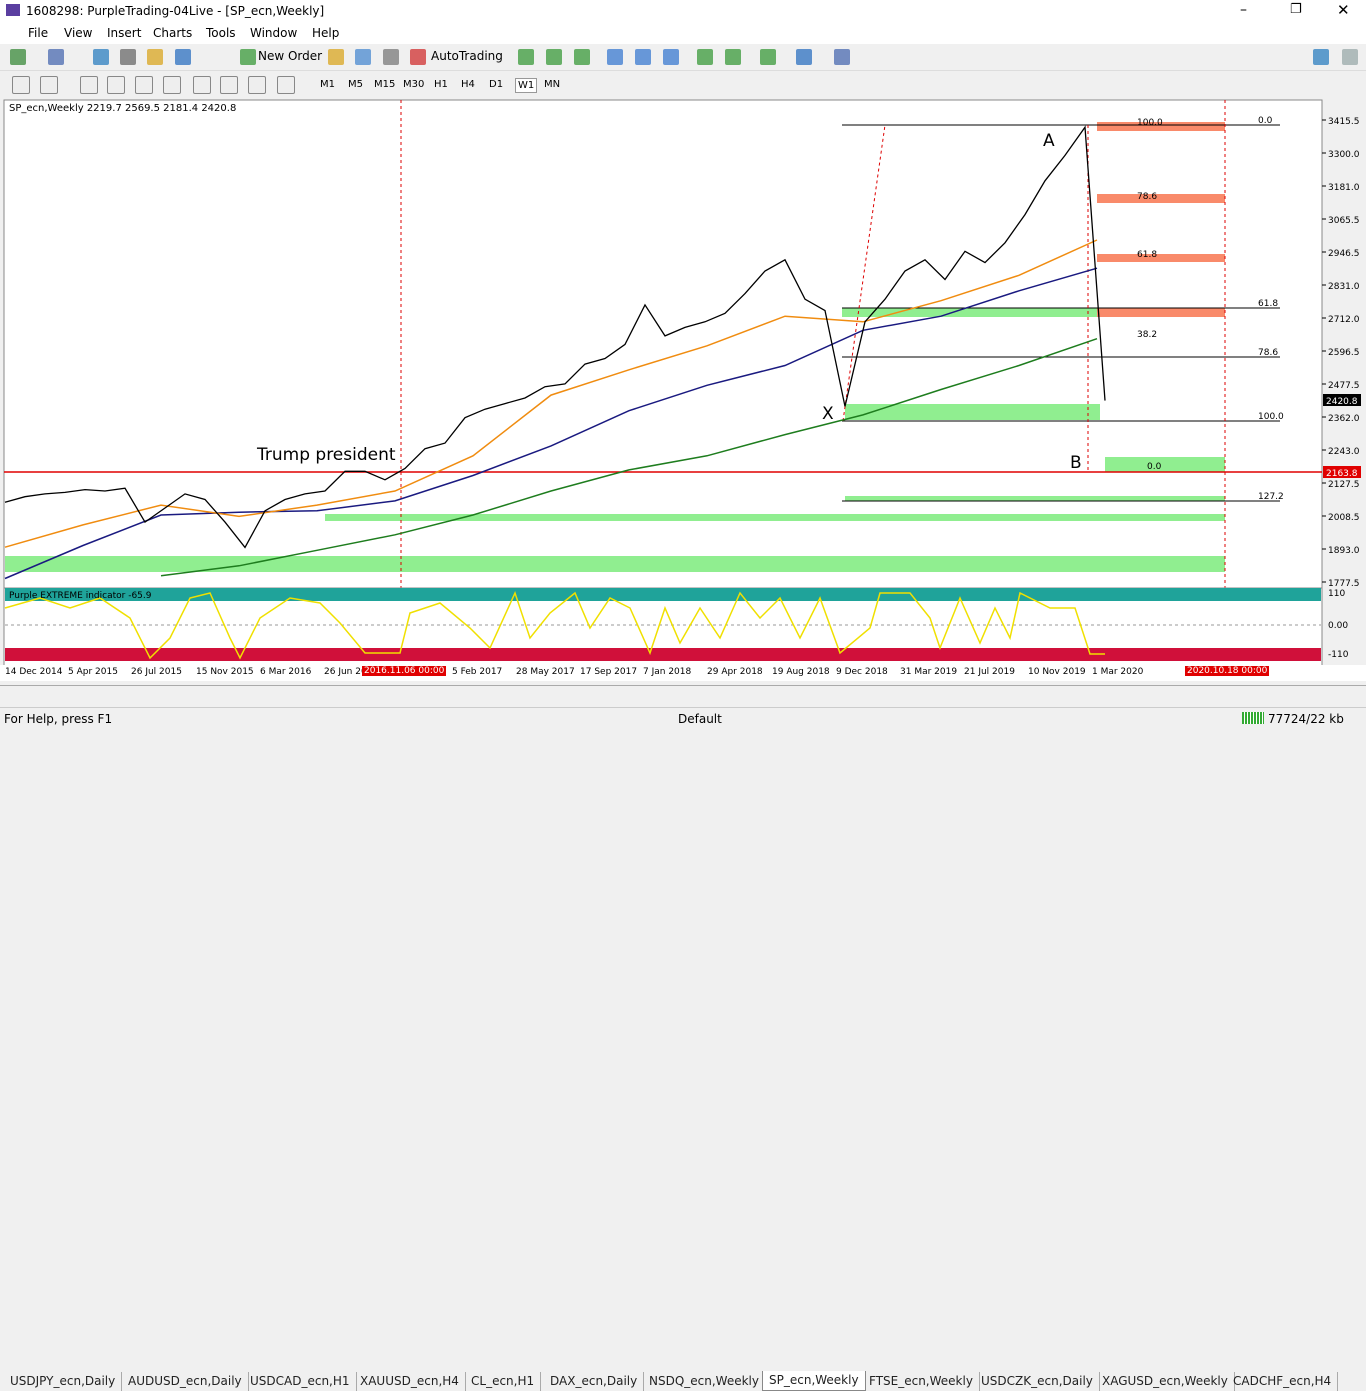 The height and width of the screenshot is (1391, 1366). Describe the element at coordinates (1271, 417) in the screenshot. I see `fib-level-label: 100.0` at that location.